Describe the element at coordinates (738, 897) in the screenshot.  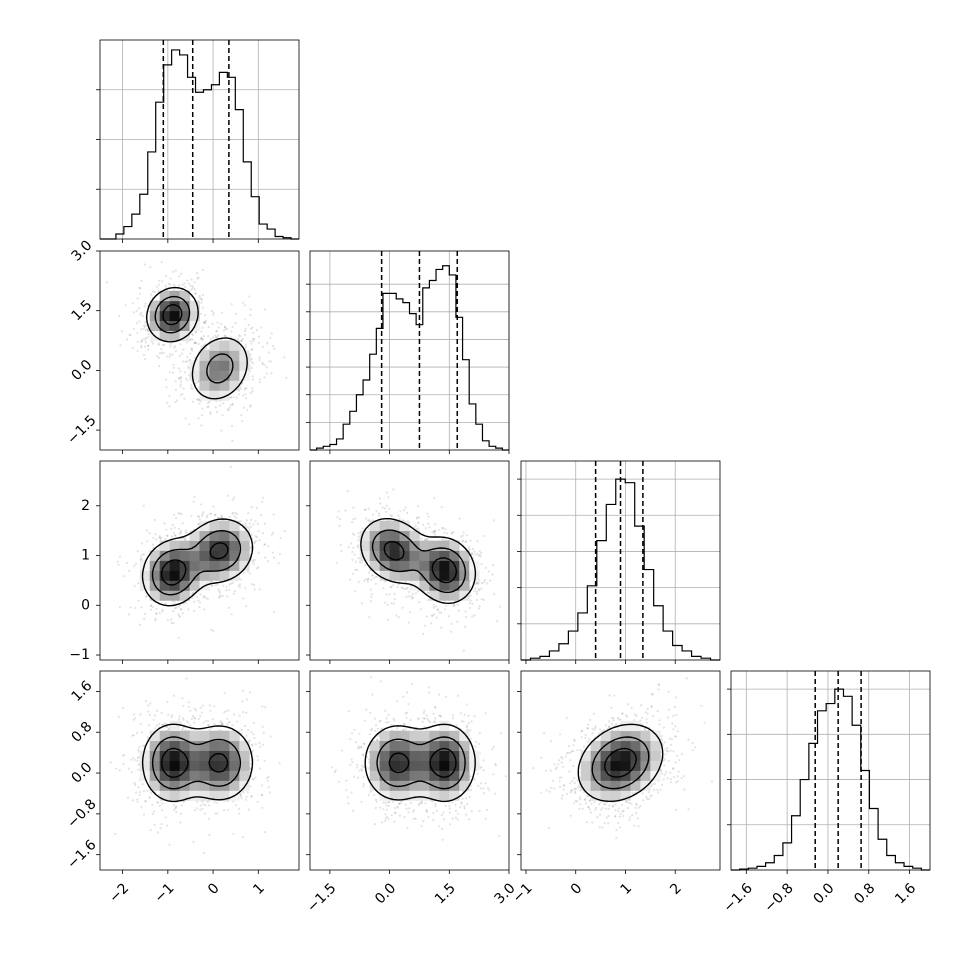
I see `x-tick-label: −1.6` at that location.